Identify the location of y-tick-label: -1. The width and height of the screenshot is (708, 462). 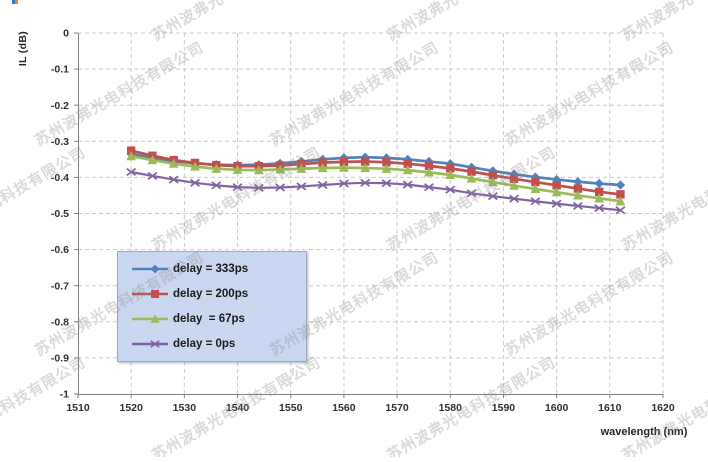
(64, 395).